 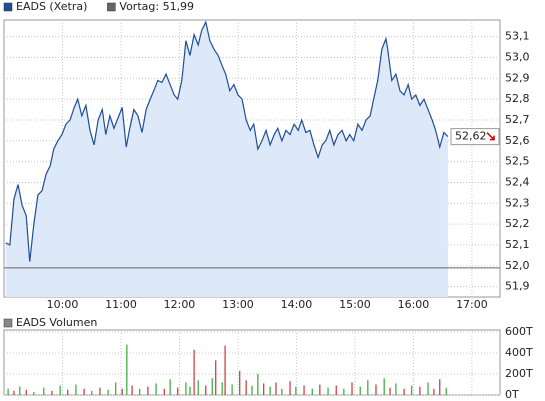 I want to click on y-tick-label: 600T, so click(x=519, y=331).